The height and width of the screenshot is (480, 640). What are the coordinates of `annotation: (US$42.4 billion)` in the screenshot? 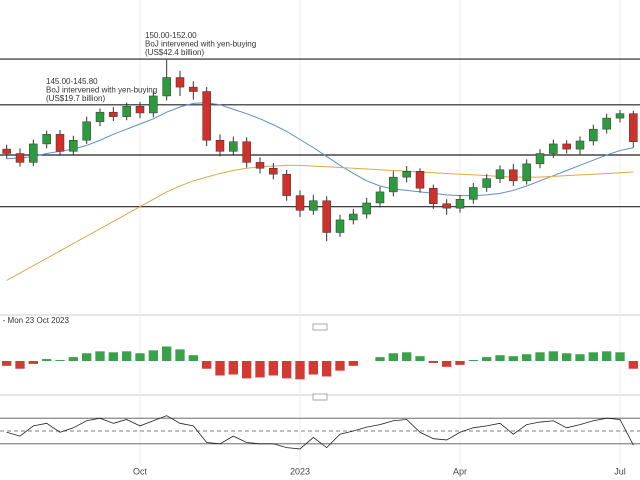 It's located at (174, 52).